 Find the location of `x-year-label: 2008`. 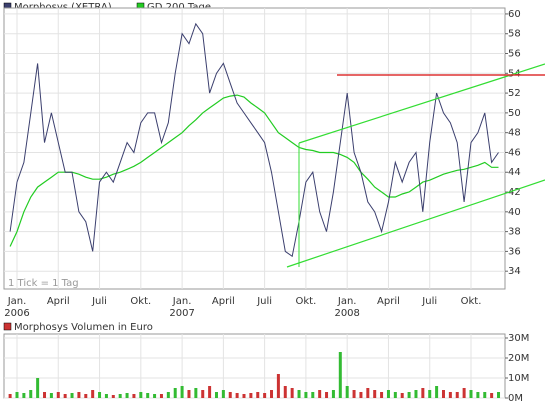

x-year-label: 2008 is located at coordinates (346, 313).